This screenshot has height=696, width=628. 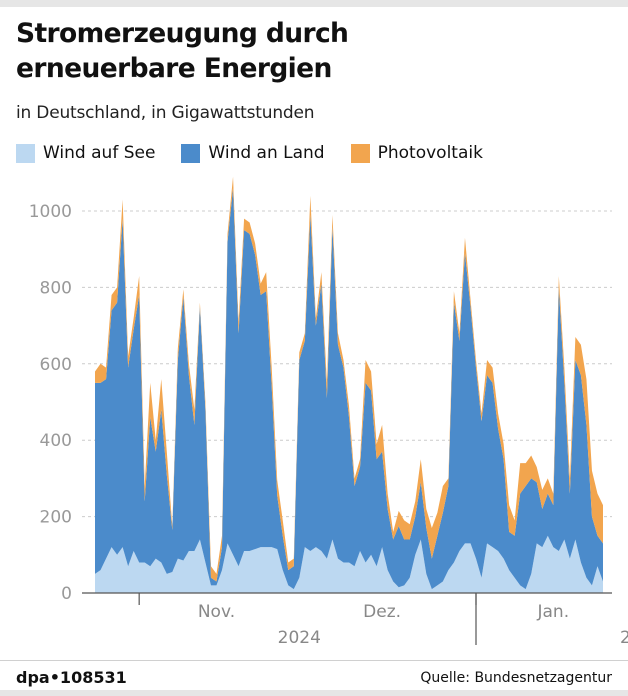 I want to click on chart-subtitle: in Deutschland, in Gigawattstunden, so click(x=165, y=113).